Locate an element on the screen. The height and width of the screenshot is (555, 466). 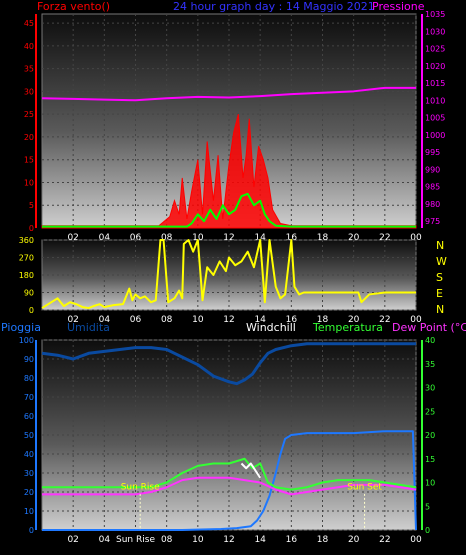
left-tick-label: 60 is located at coordinates (29, 416).